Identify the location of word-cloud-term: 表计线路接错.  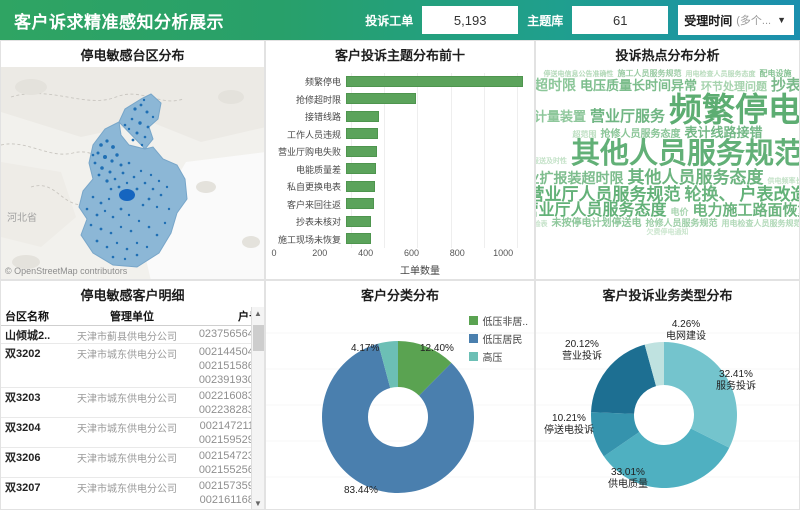
(723, 132).